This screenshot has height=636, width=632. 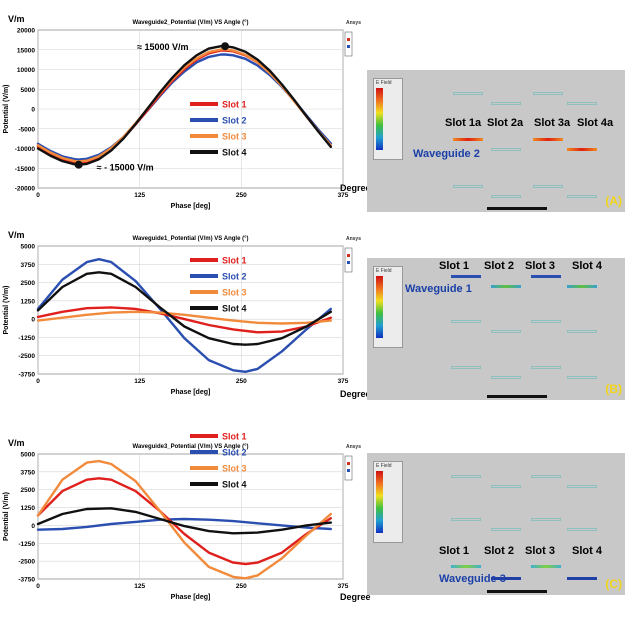 What do you see at coordinates (125, 168) in the screenshot?
I see `annotation-min: ≈ - 15000 V/m` at bounding box center [125, 168].